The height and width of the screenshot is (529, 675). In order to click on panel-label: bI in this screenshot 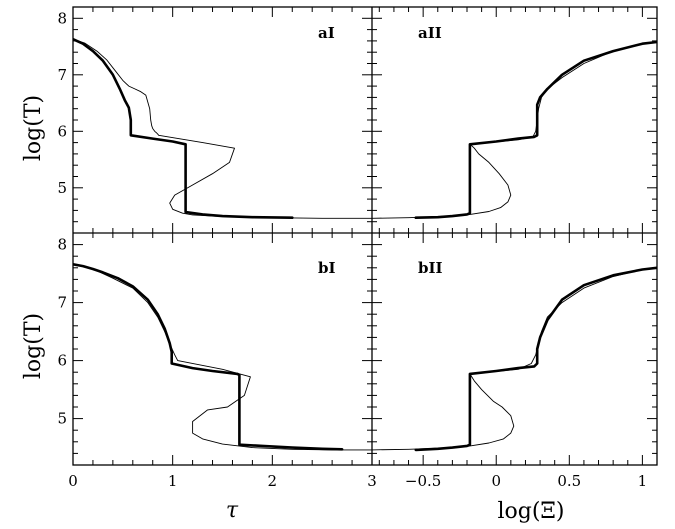, I will do `click(327, 268)`.